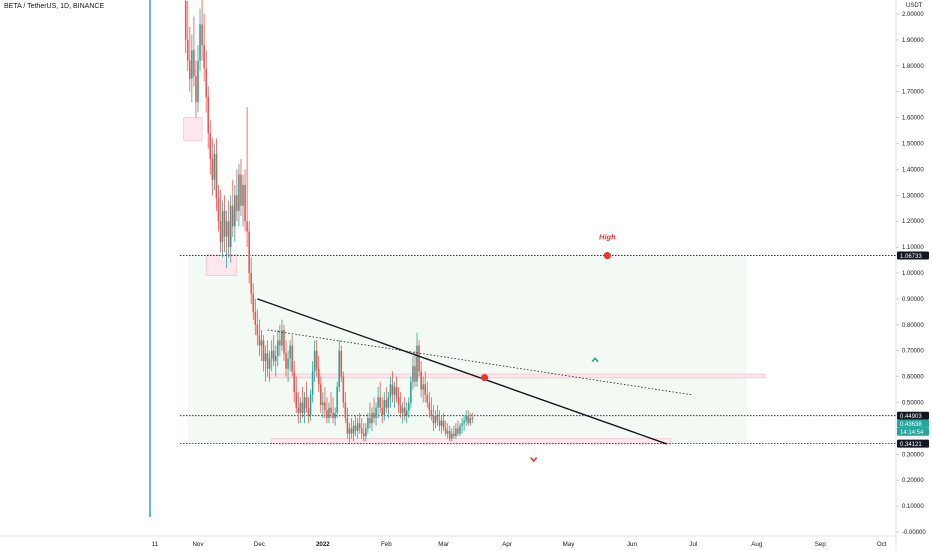 This screenshot has height=550, width=932. I want to click on intersection-dot, so click(484, 378).